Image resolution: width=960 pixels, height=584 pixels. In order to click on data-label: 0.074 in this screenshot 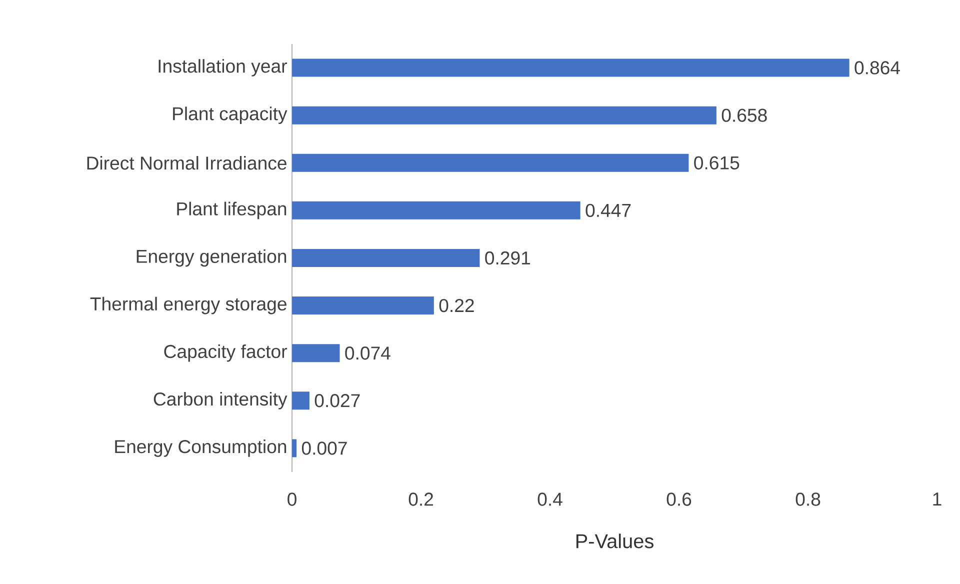, I will do `click(367, 353)`.